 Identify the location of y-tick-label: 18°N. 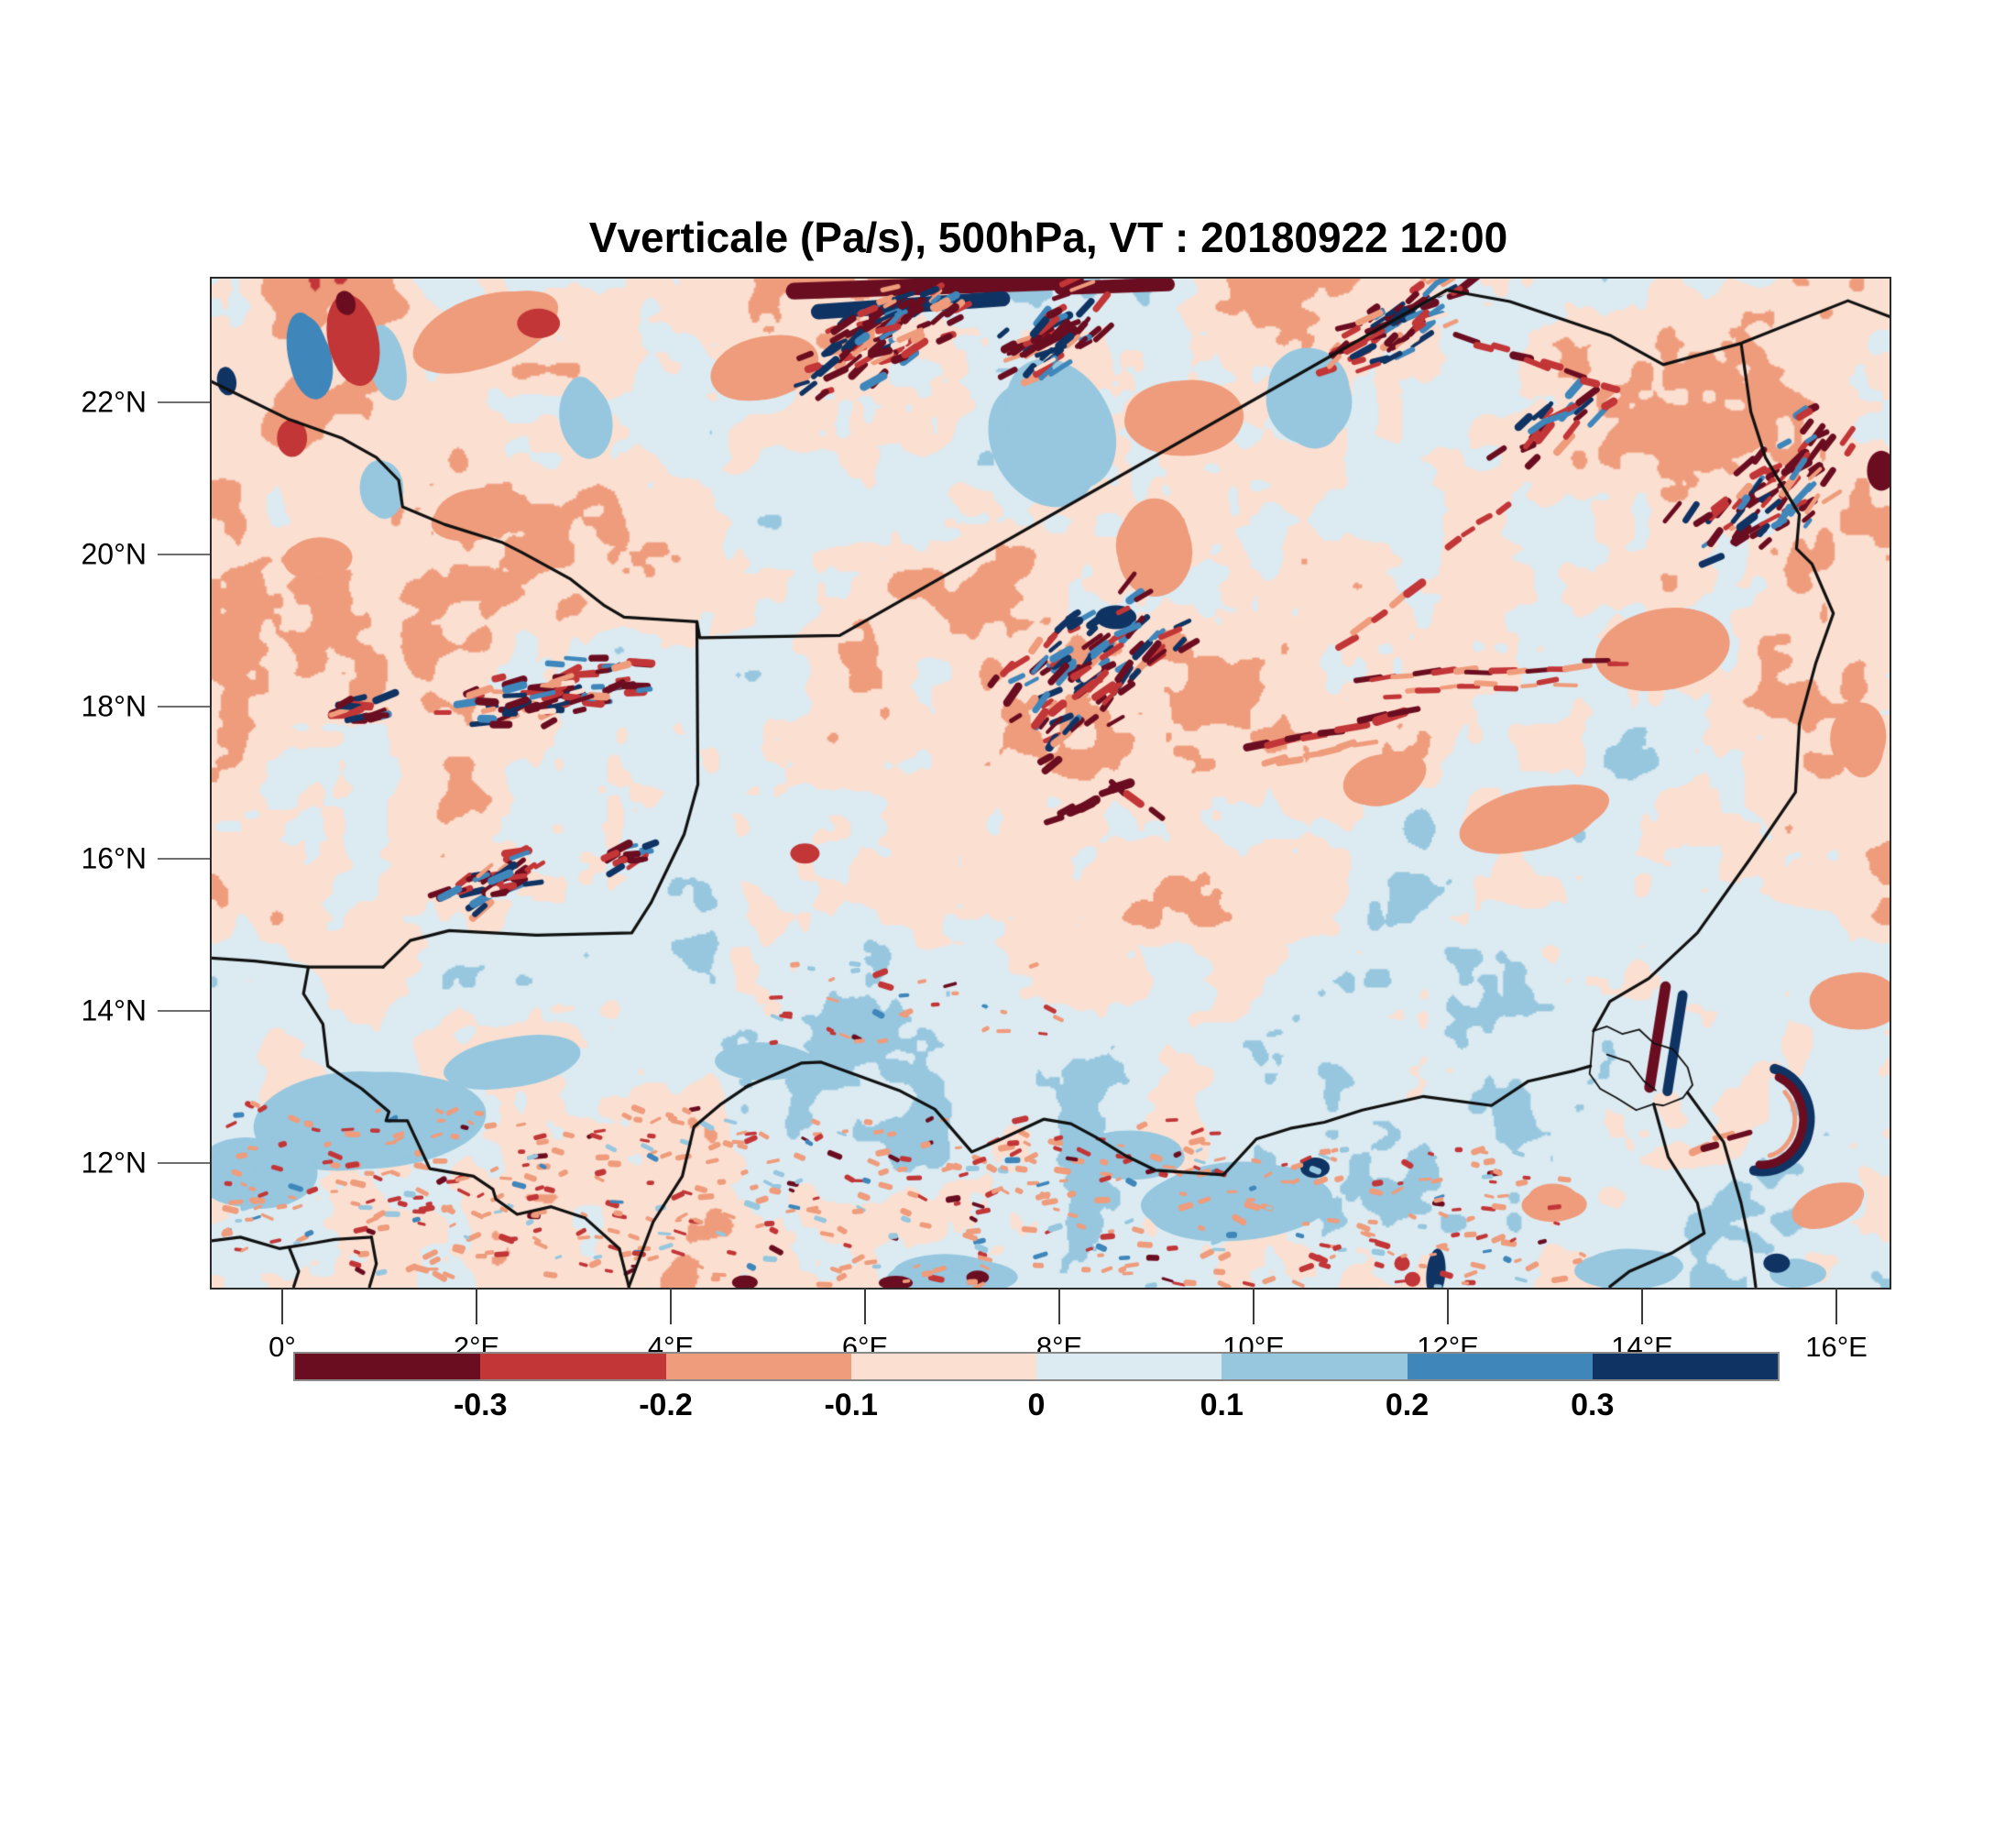
(114, 706).